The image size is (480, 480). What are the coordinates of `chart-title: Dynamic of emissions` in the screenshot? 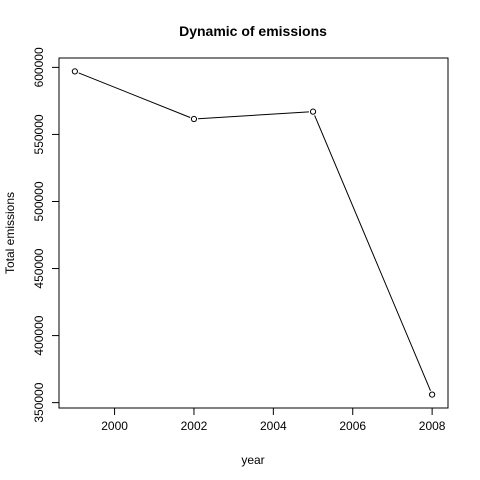 It's located at (253, 31).